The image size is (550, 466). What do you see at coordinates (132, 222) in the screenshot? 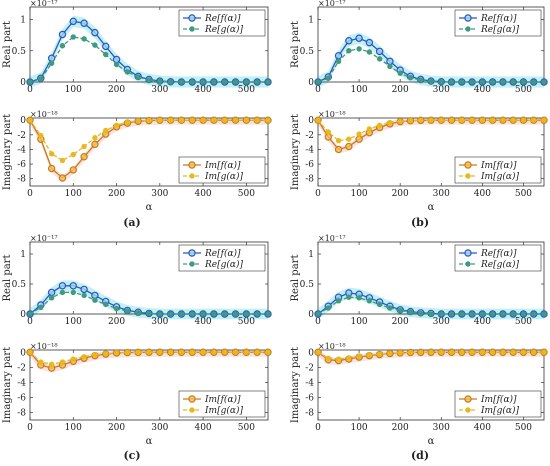
I see `panel-label-a: (a)` at bounding box center [132, 222].